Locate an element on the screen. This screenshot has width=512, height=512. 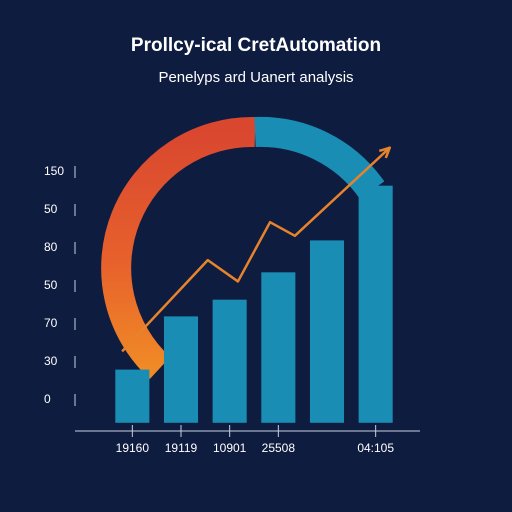
x-tick-label: 04:105 is located at coordinates (375, 448).